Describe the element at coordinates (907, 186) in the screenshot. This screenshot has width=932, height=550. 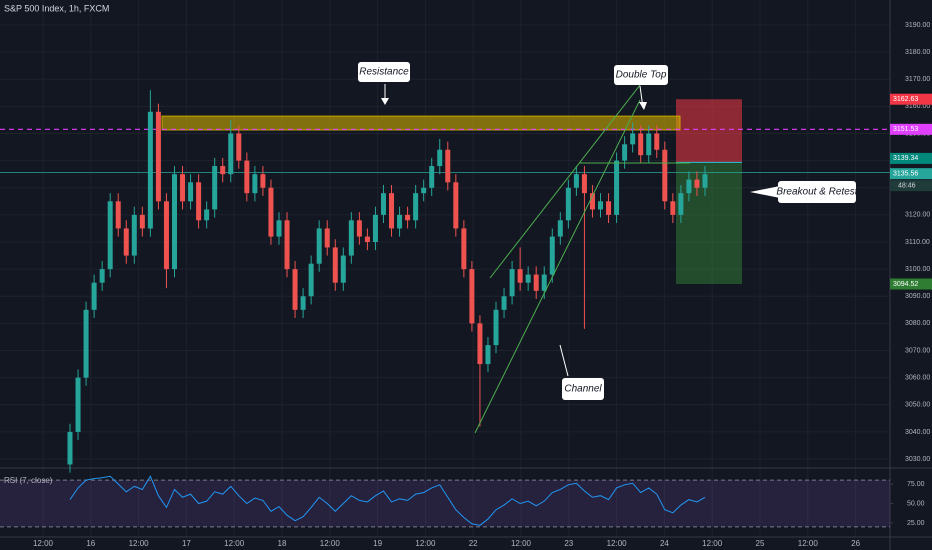
I see `countdown: 48:46` at that location.